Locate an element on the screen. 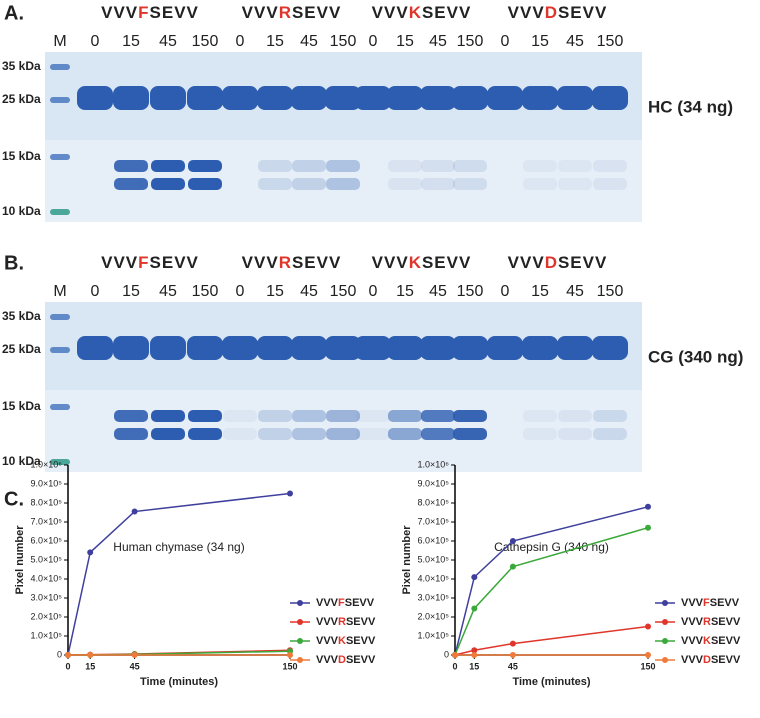 The image size is (760, 718). y-tick-label: 1.0×10⁵ is located at coordinates (433, 635).